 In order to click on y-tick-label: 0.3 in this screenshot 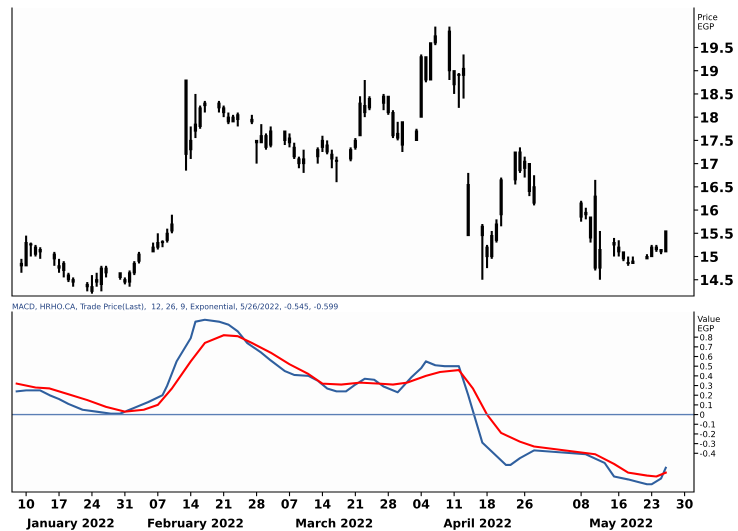, I will do `click(706, 385)`.